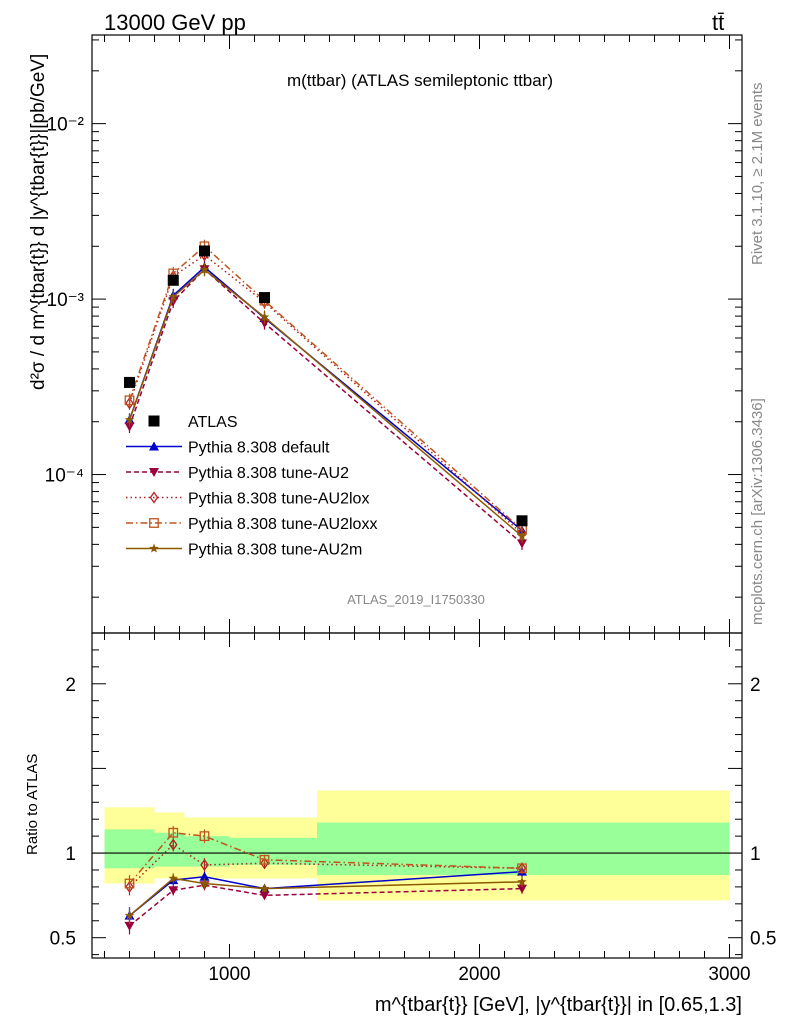 Image resolution: width=786 pixels, height=1024 pixels. I want to click on analysis-label: ATLAS_2019_I1750330, so click(416, 599).